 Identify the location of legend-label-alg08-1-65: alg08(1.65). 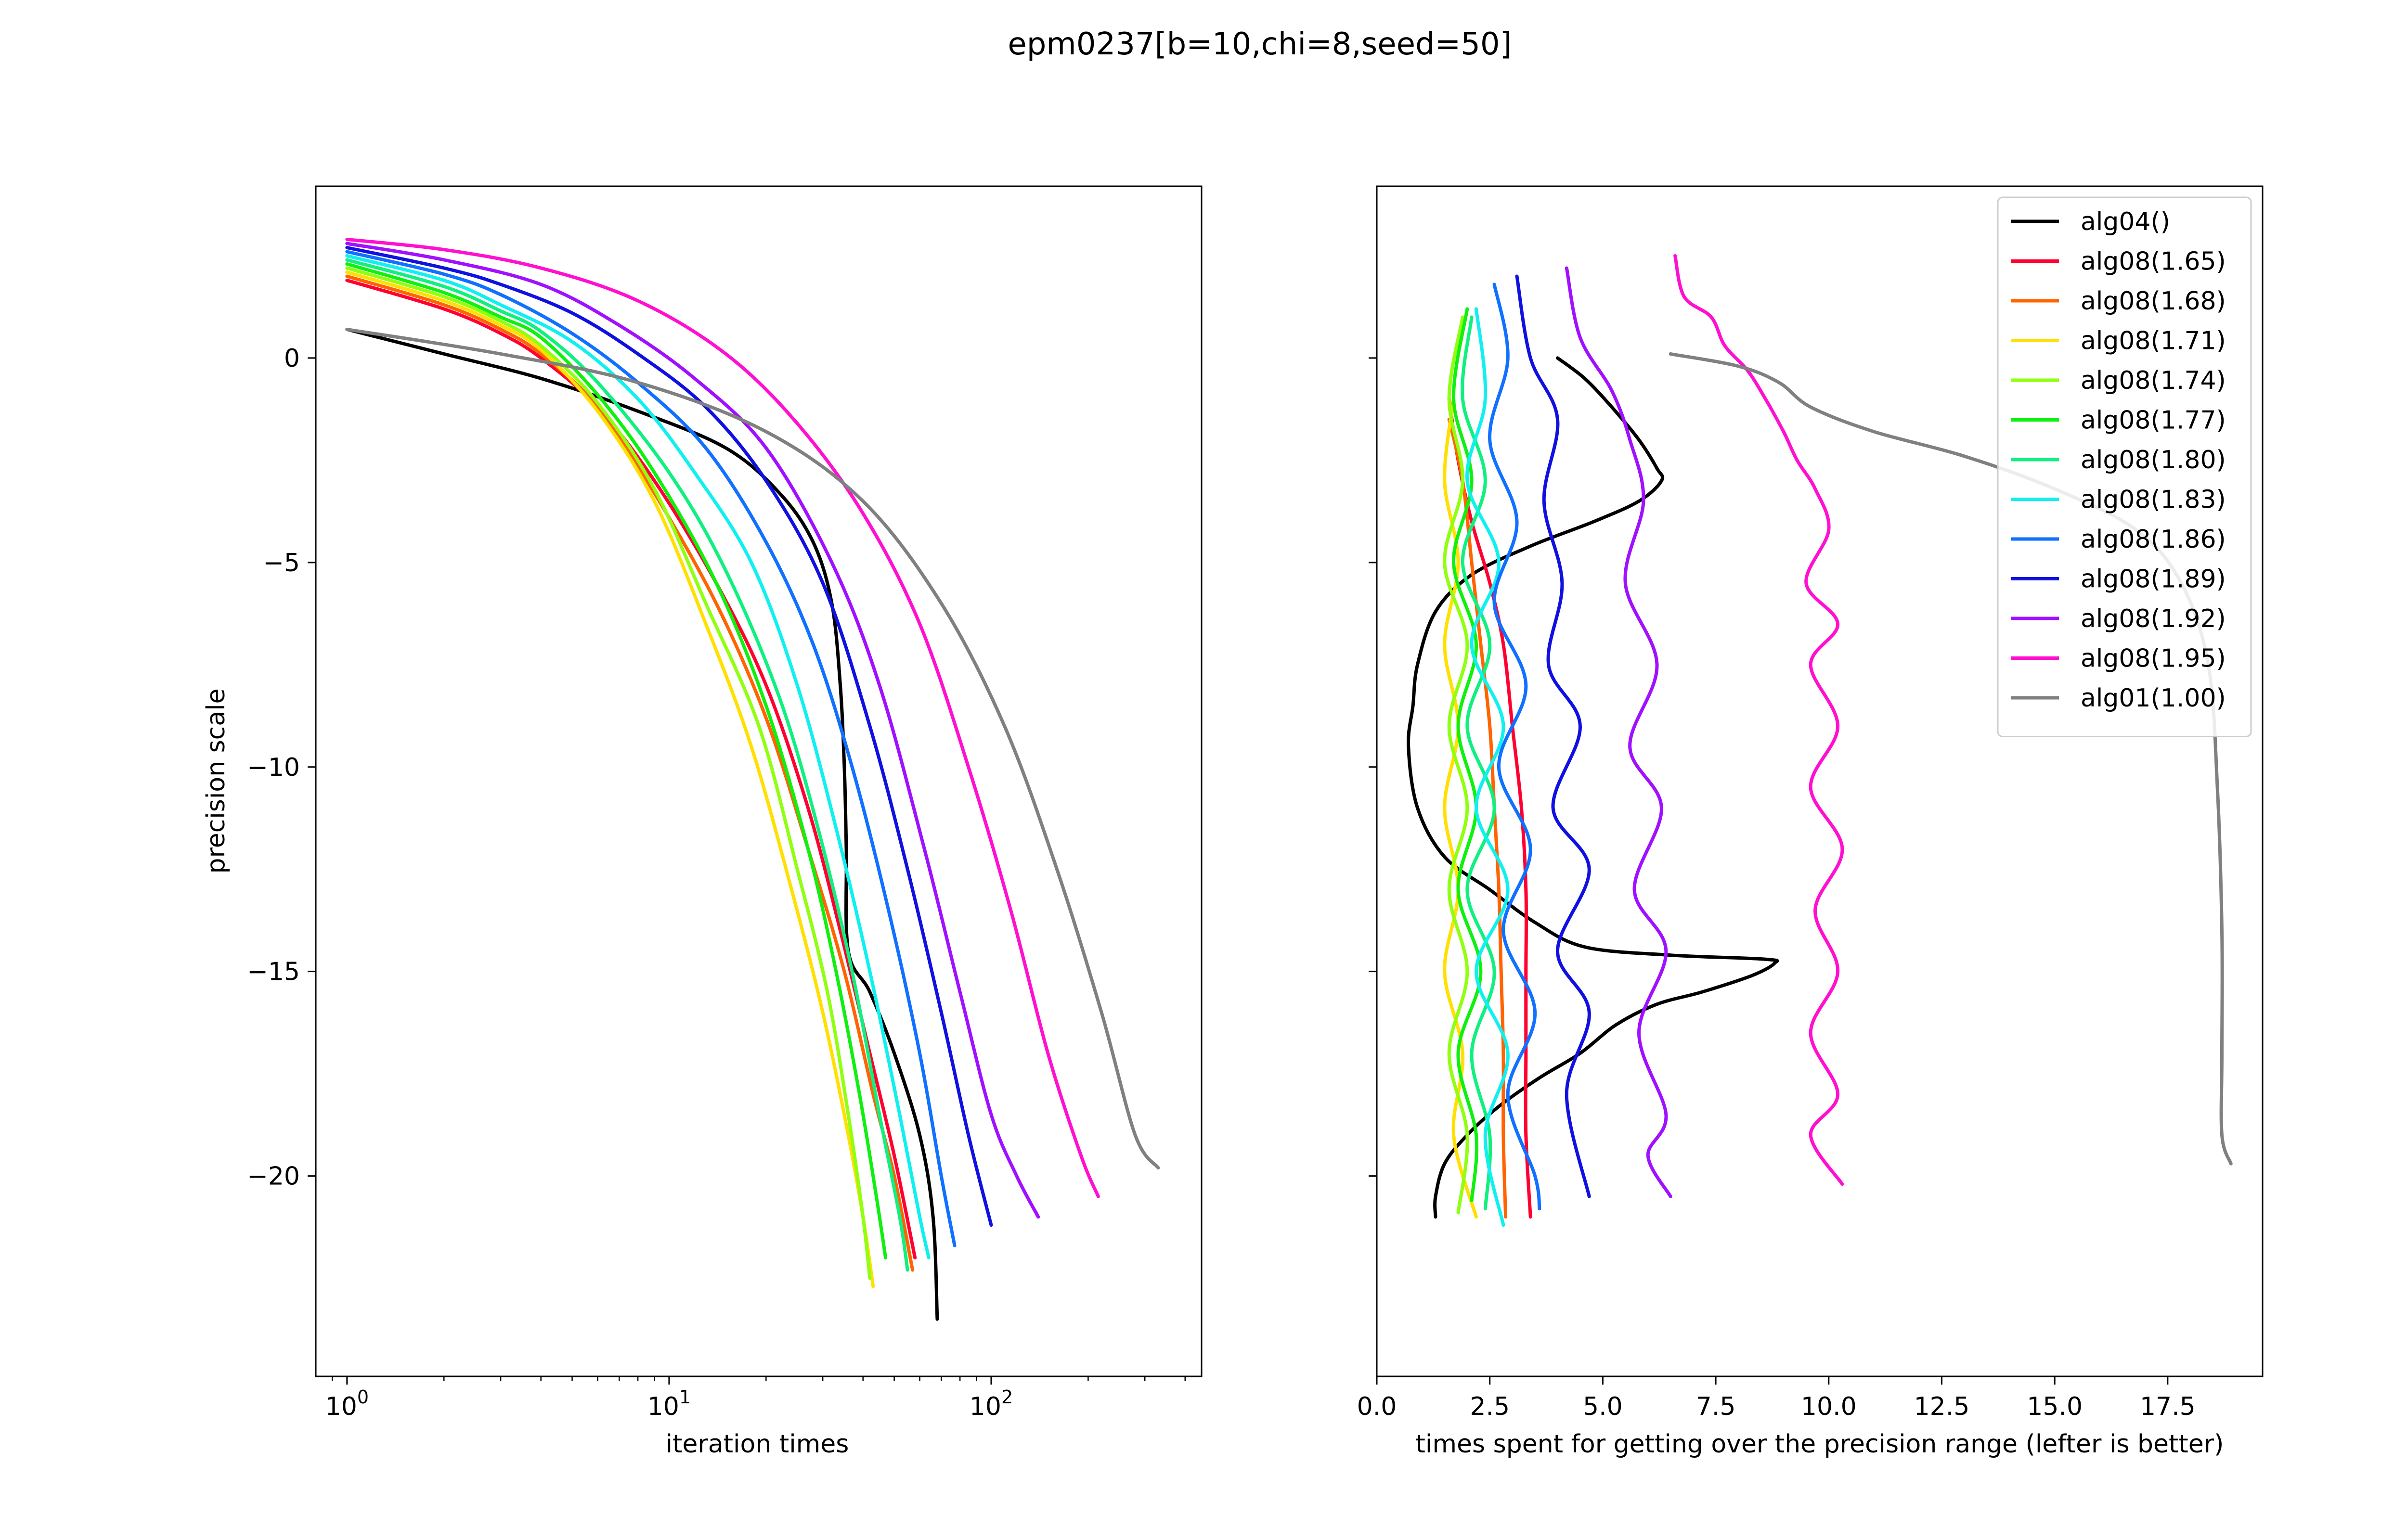
(2153, 261).